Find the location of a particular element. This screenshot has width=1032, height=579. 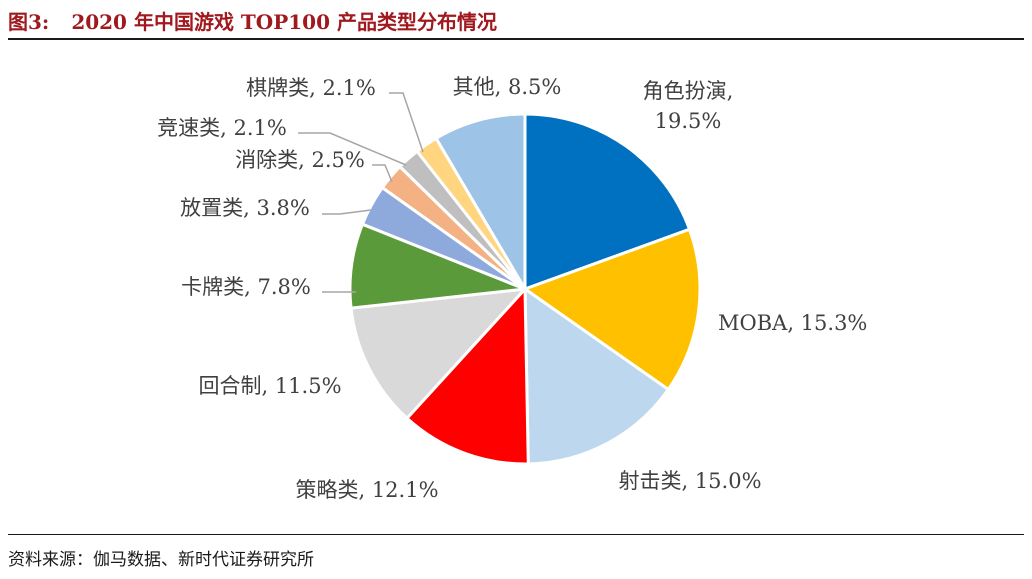

slice-label: 射击类, 15.0% is located at coordinates (689, 481).